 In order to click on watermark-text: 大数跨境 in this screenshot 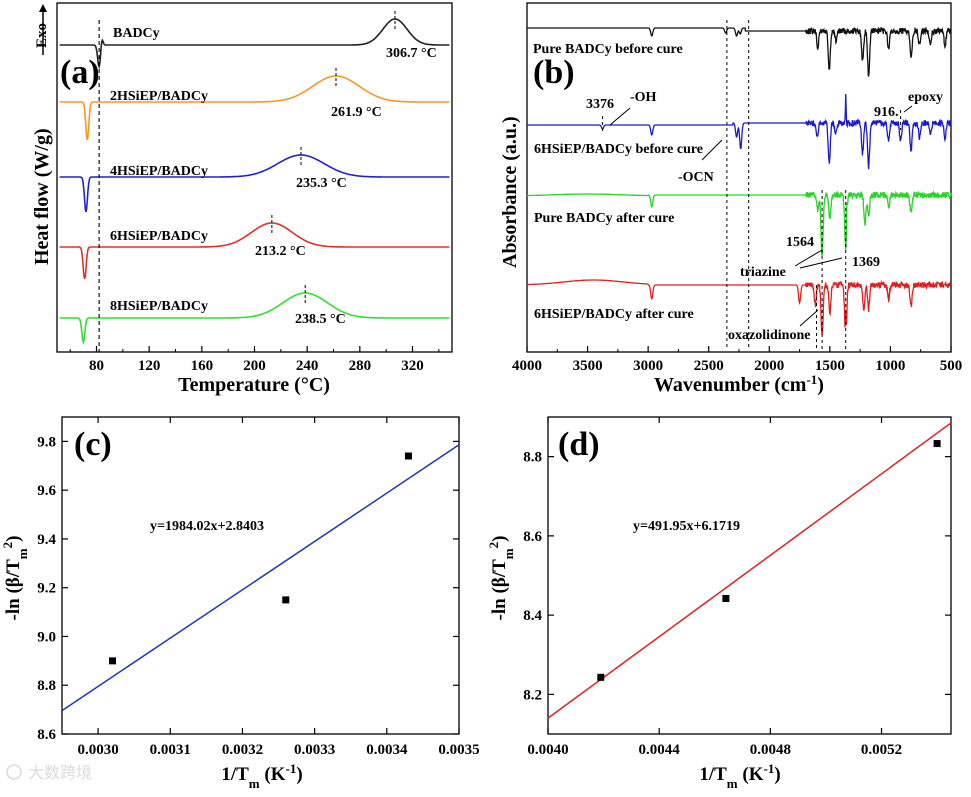, I will do `click(60, 772)`.